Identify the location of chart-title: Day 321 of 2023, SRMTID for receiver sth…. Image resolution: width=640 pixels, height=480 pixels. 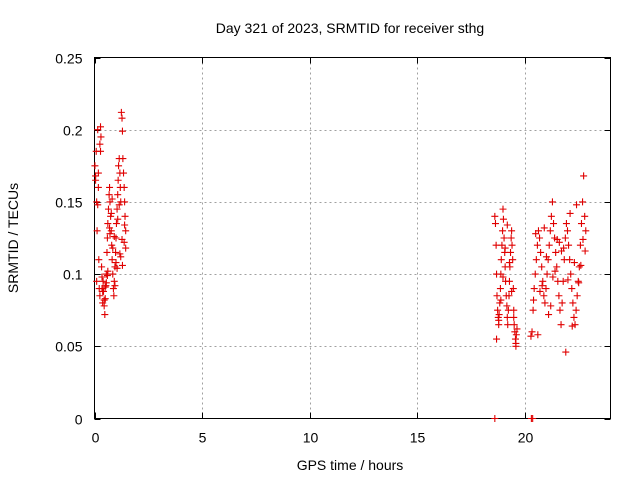
(350, 28).